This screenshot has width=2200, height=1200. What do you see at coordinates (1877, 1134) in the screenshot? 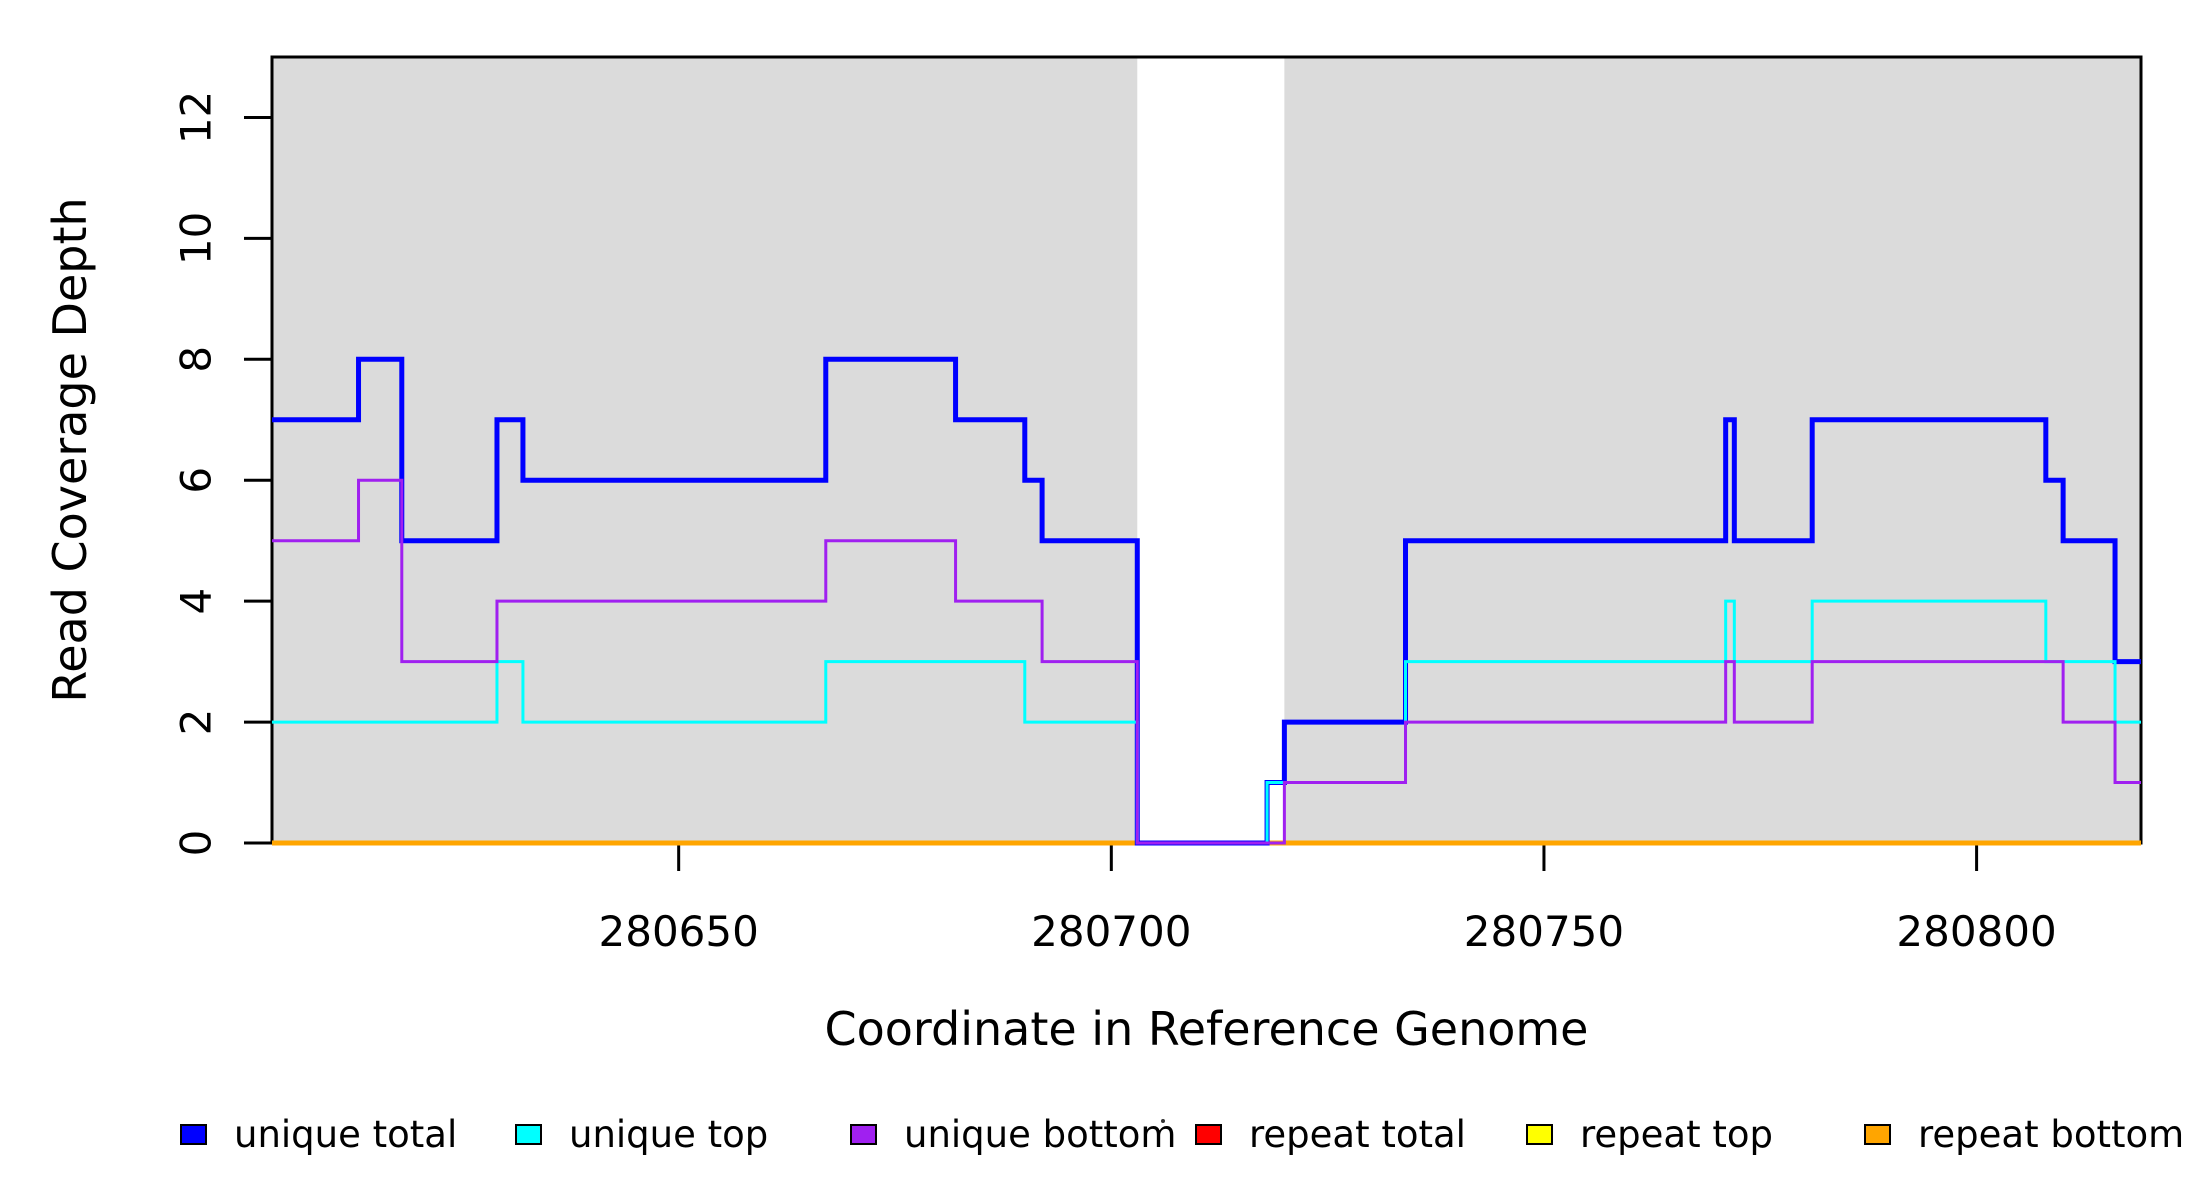
I see `legend-swatch-repeat-bottom` at bounding box center [1877, 1134].